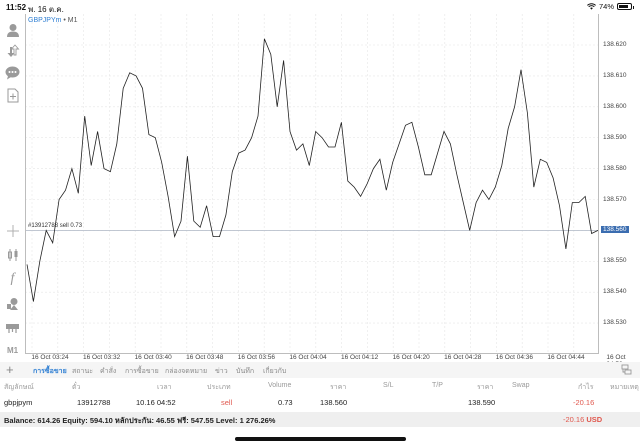 This screenshot has width=640, height=447. I want to click on chart-symbol-label: GBPJPYm • M1, so click(53, 20).